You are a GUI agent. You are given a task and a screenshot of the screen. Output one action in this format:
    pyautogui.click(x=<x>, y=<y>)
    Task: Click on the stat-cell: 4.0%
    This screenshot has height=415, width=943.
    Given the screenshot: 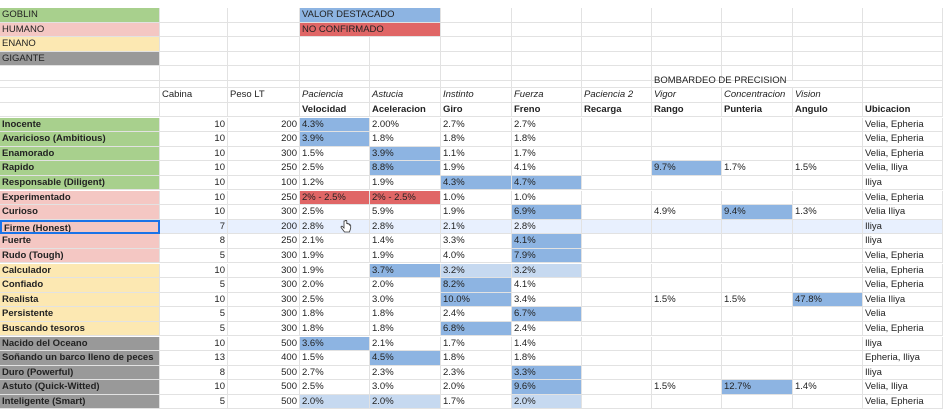 What is the action you would take?
    pyautogui.click(x=476, y=256)
    